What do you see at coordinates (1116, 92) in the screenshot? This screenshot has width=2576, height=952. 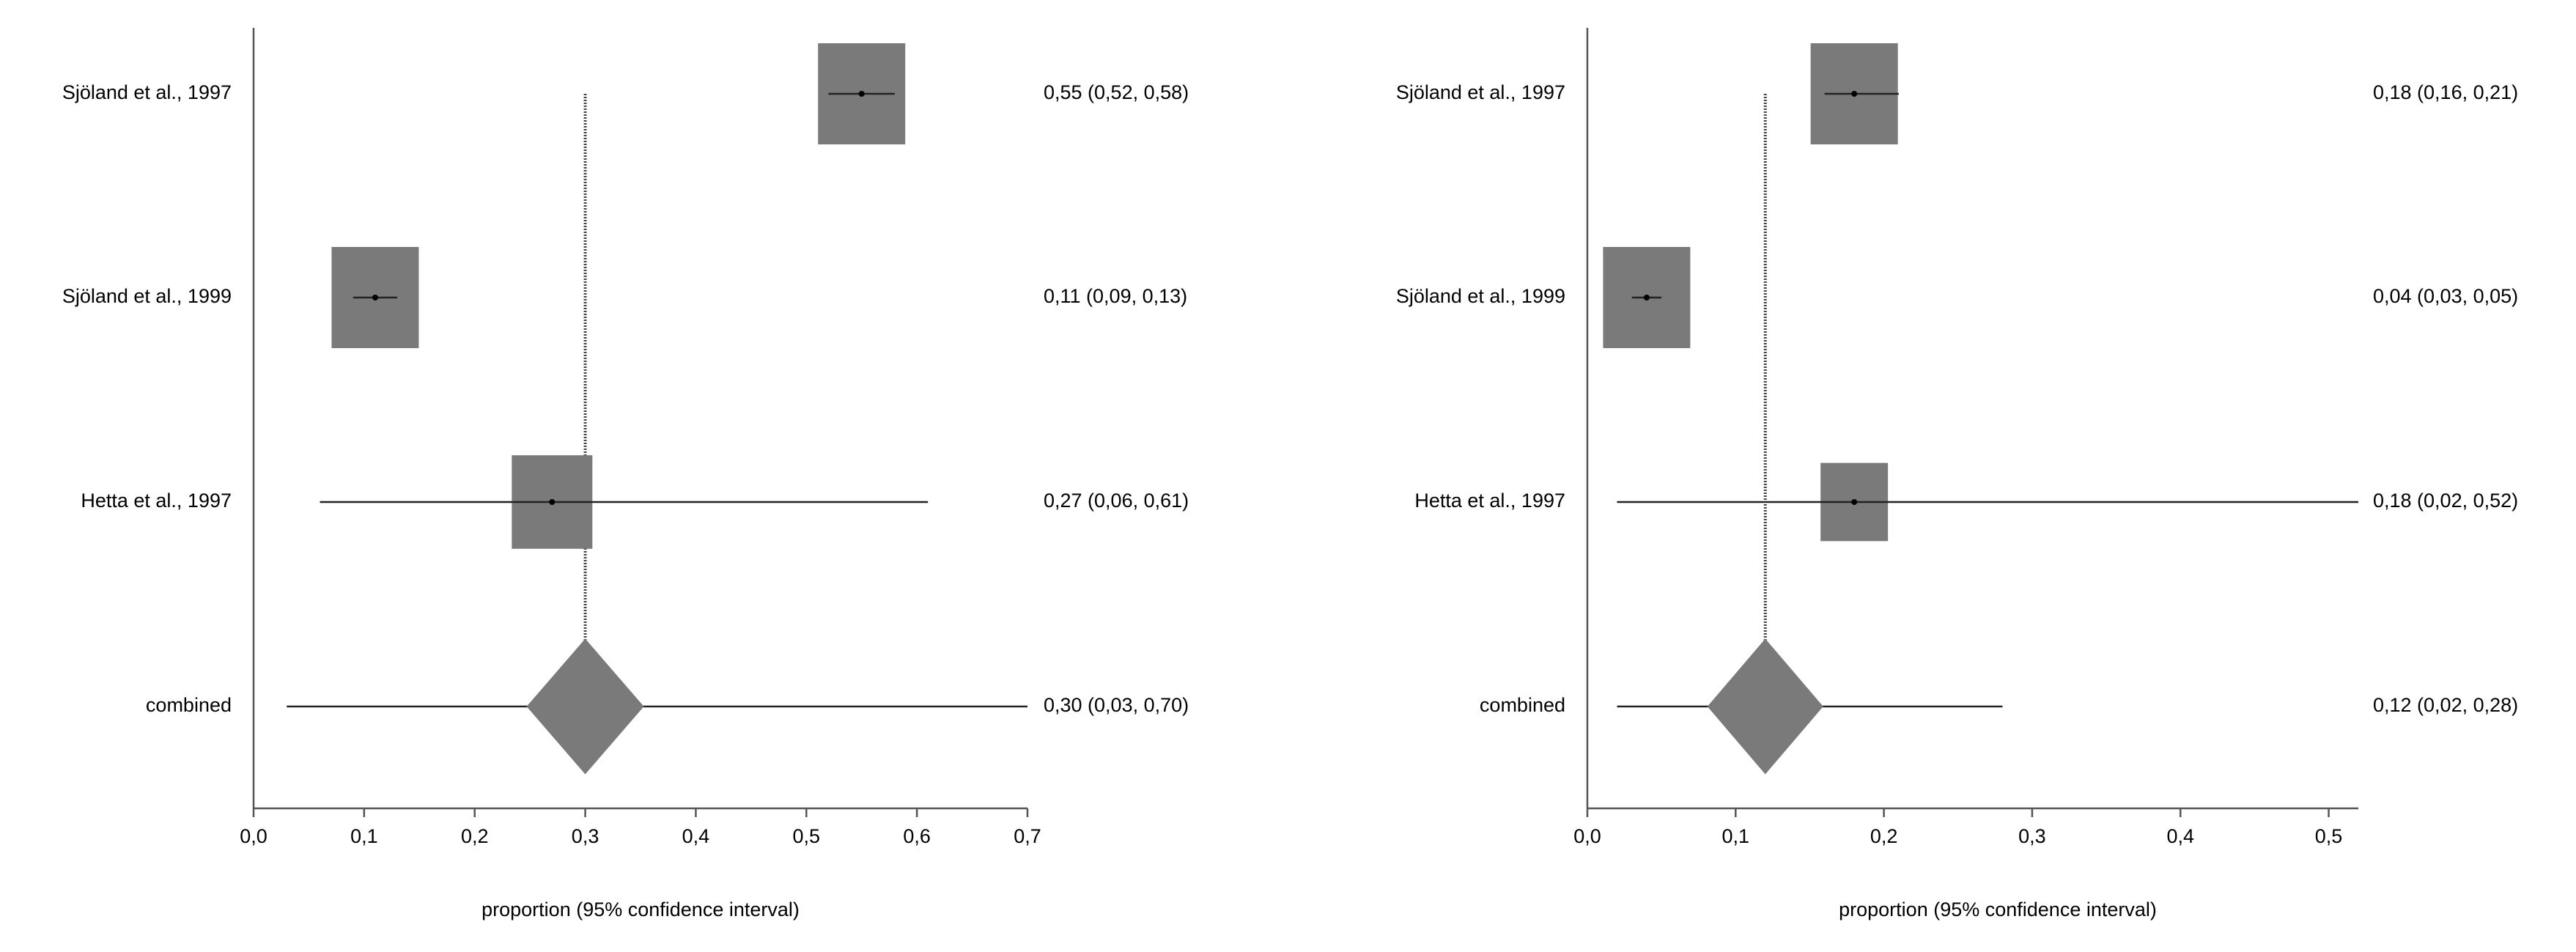 I see `study-estimate-text: 0,55 (0,52, 0,58)` at bounding box center [1116, 92].